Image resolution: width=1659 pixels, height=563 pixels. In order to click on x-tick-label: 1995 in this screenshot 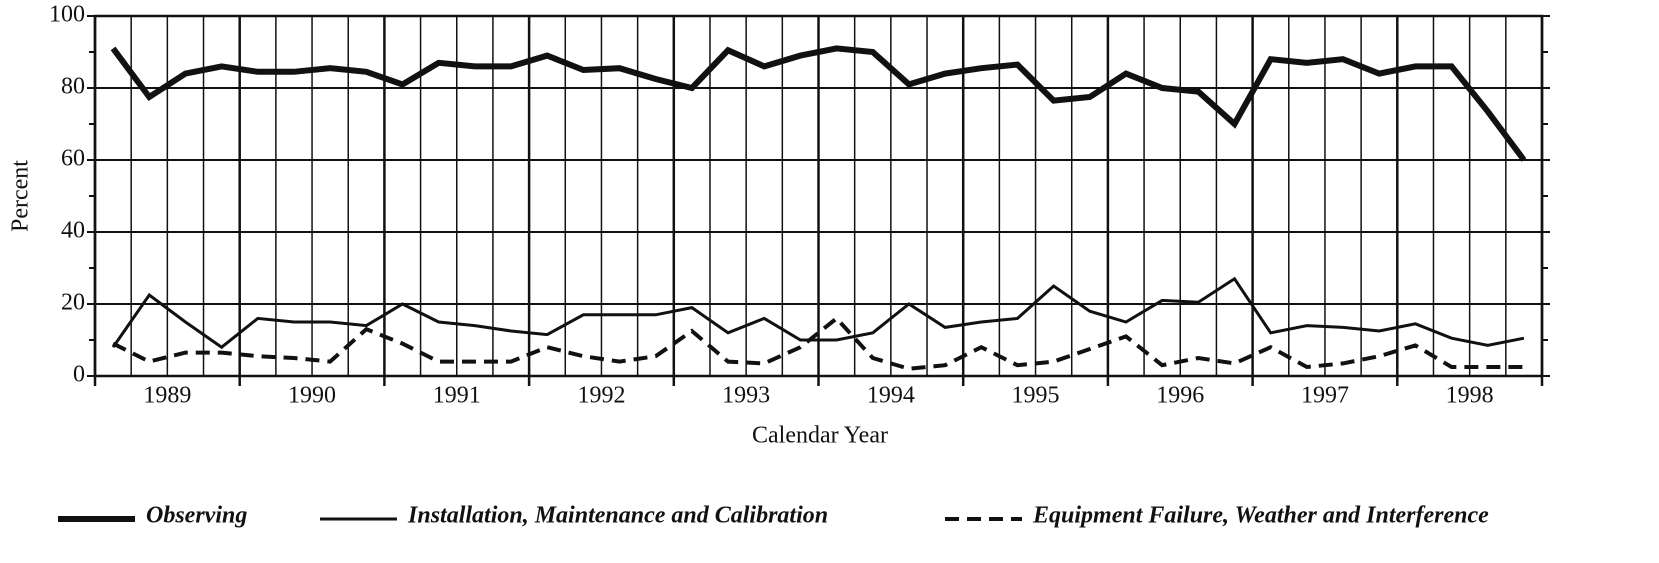, I will do `click(1036, 396)`.